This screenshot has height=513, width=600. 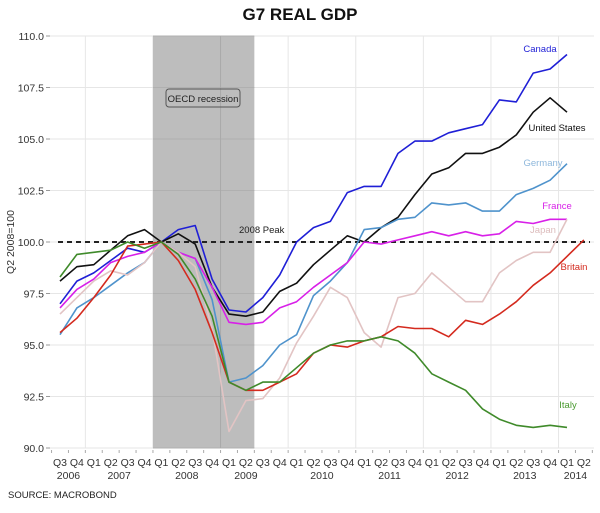 I want to click on source-note: SOURCE: MACROBOND, so click(x=62, y=495).